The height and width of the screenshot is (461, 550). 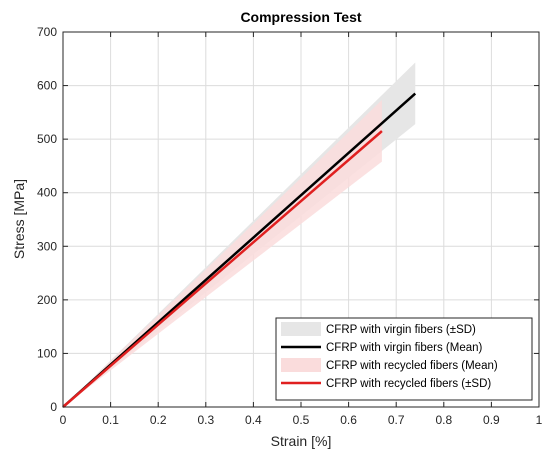 What do you see at coordinates (47, 139) in the screenshot?
I see `y-tick-label: 500` at bounding box center [47, 139].